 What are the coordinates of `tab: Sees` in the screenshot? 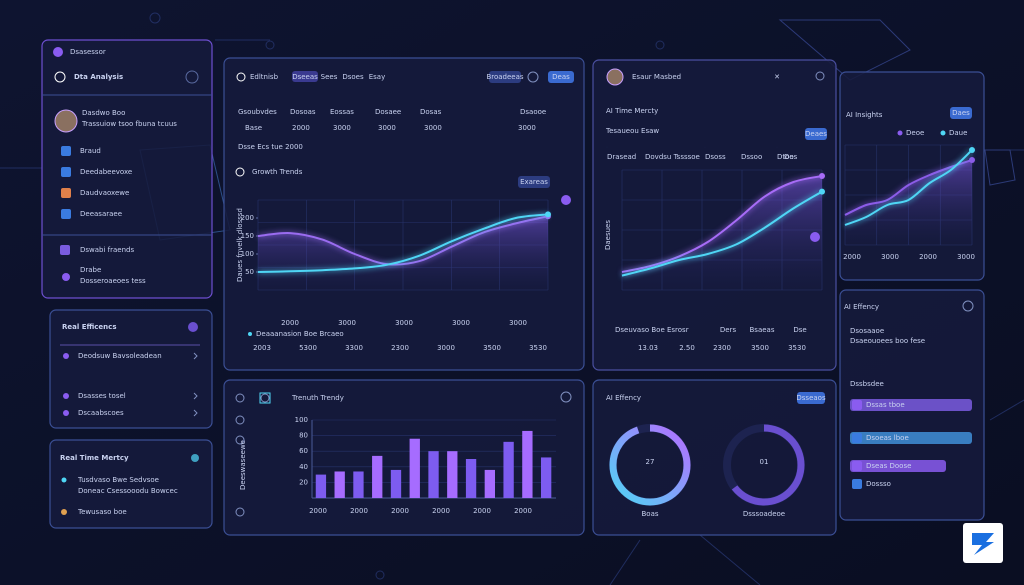 It's located at (329, 77).